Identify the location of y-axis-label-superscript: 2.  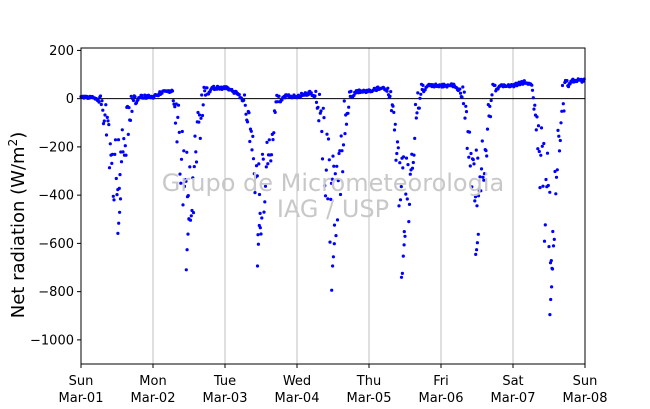
(13, 143).